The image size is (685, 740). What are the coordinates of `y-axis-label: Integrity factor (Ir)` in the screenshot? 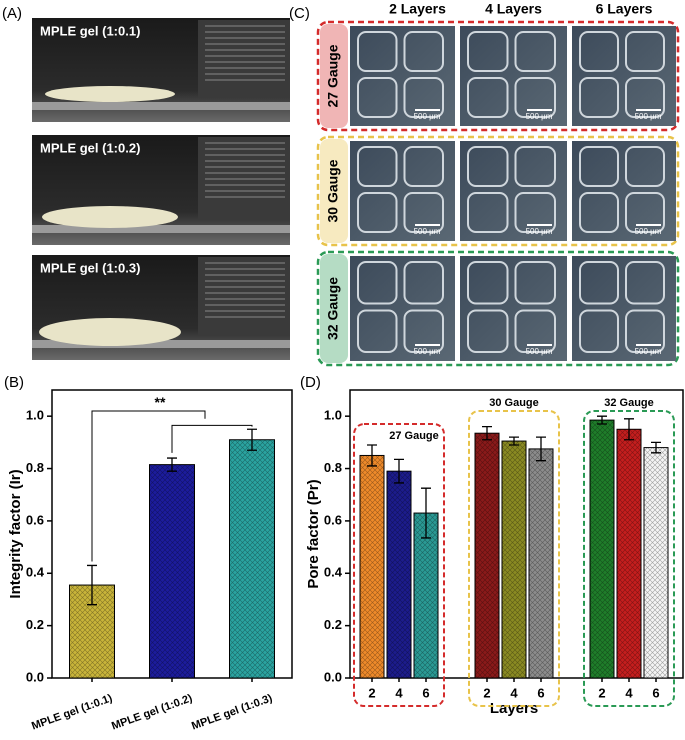 It's located at (15, 533).